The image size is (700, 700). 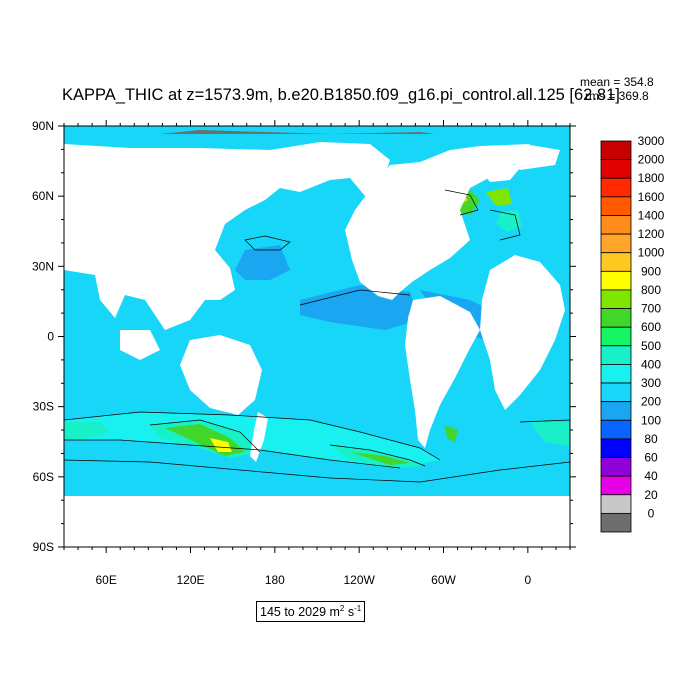 What do you see at coordinates (317, 135) in the screenshot?
I see `arctic-ocean` at bounding box center [317, 135].